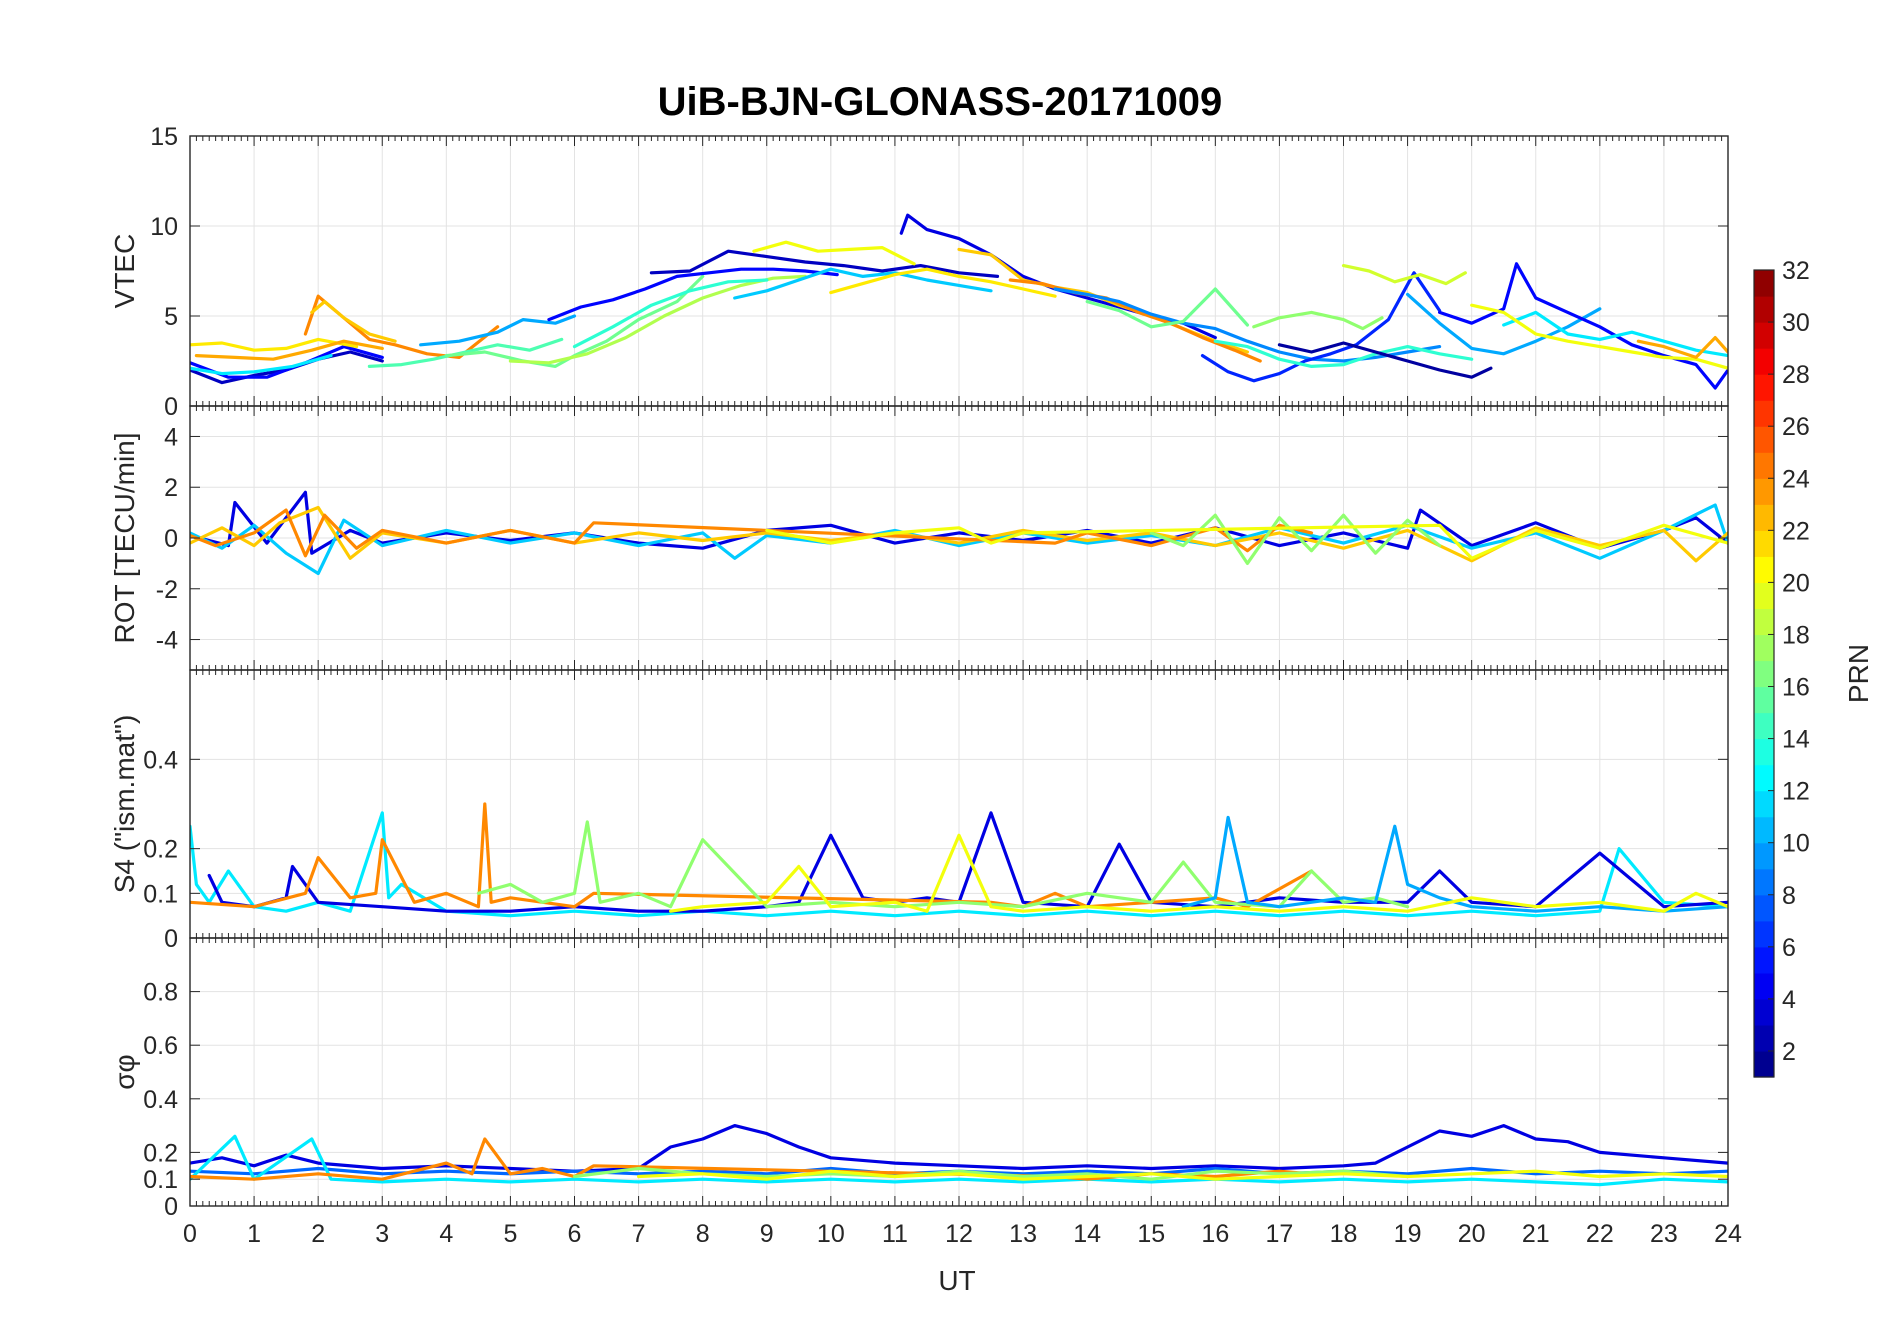 The image size is (1902, 1330). What do you see at coordinates (171, 437) in the screenshot?
I see `y-tick-label: 4` at bounding box center [171, 437].